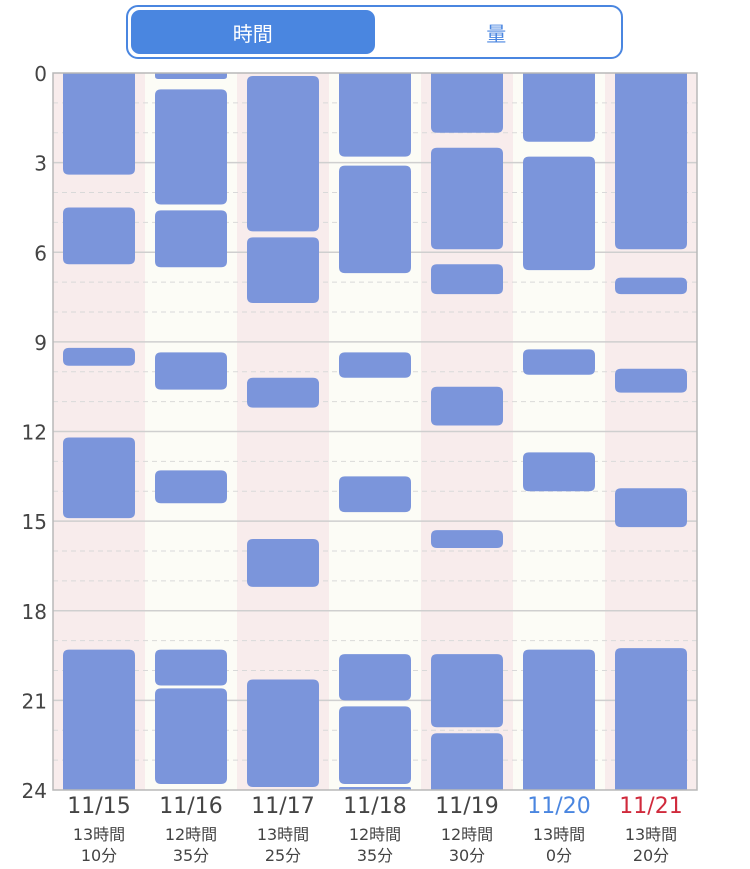 This screenshot has height=869, width=750. Describe the element at coordinates (40, 74) in the screenshot. I see `y-tick-label: 0` at that location.